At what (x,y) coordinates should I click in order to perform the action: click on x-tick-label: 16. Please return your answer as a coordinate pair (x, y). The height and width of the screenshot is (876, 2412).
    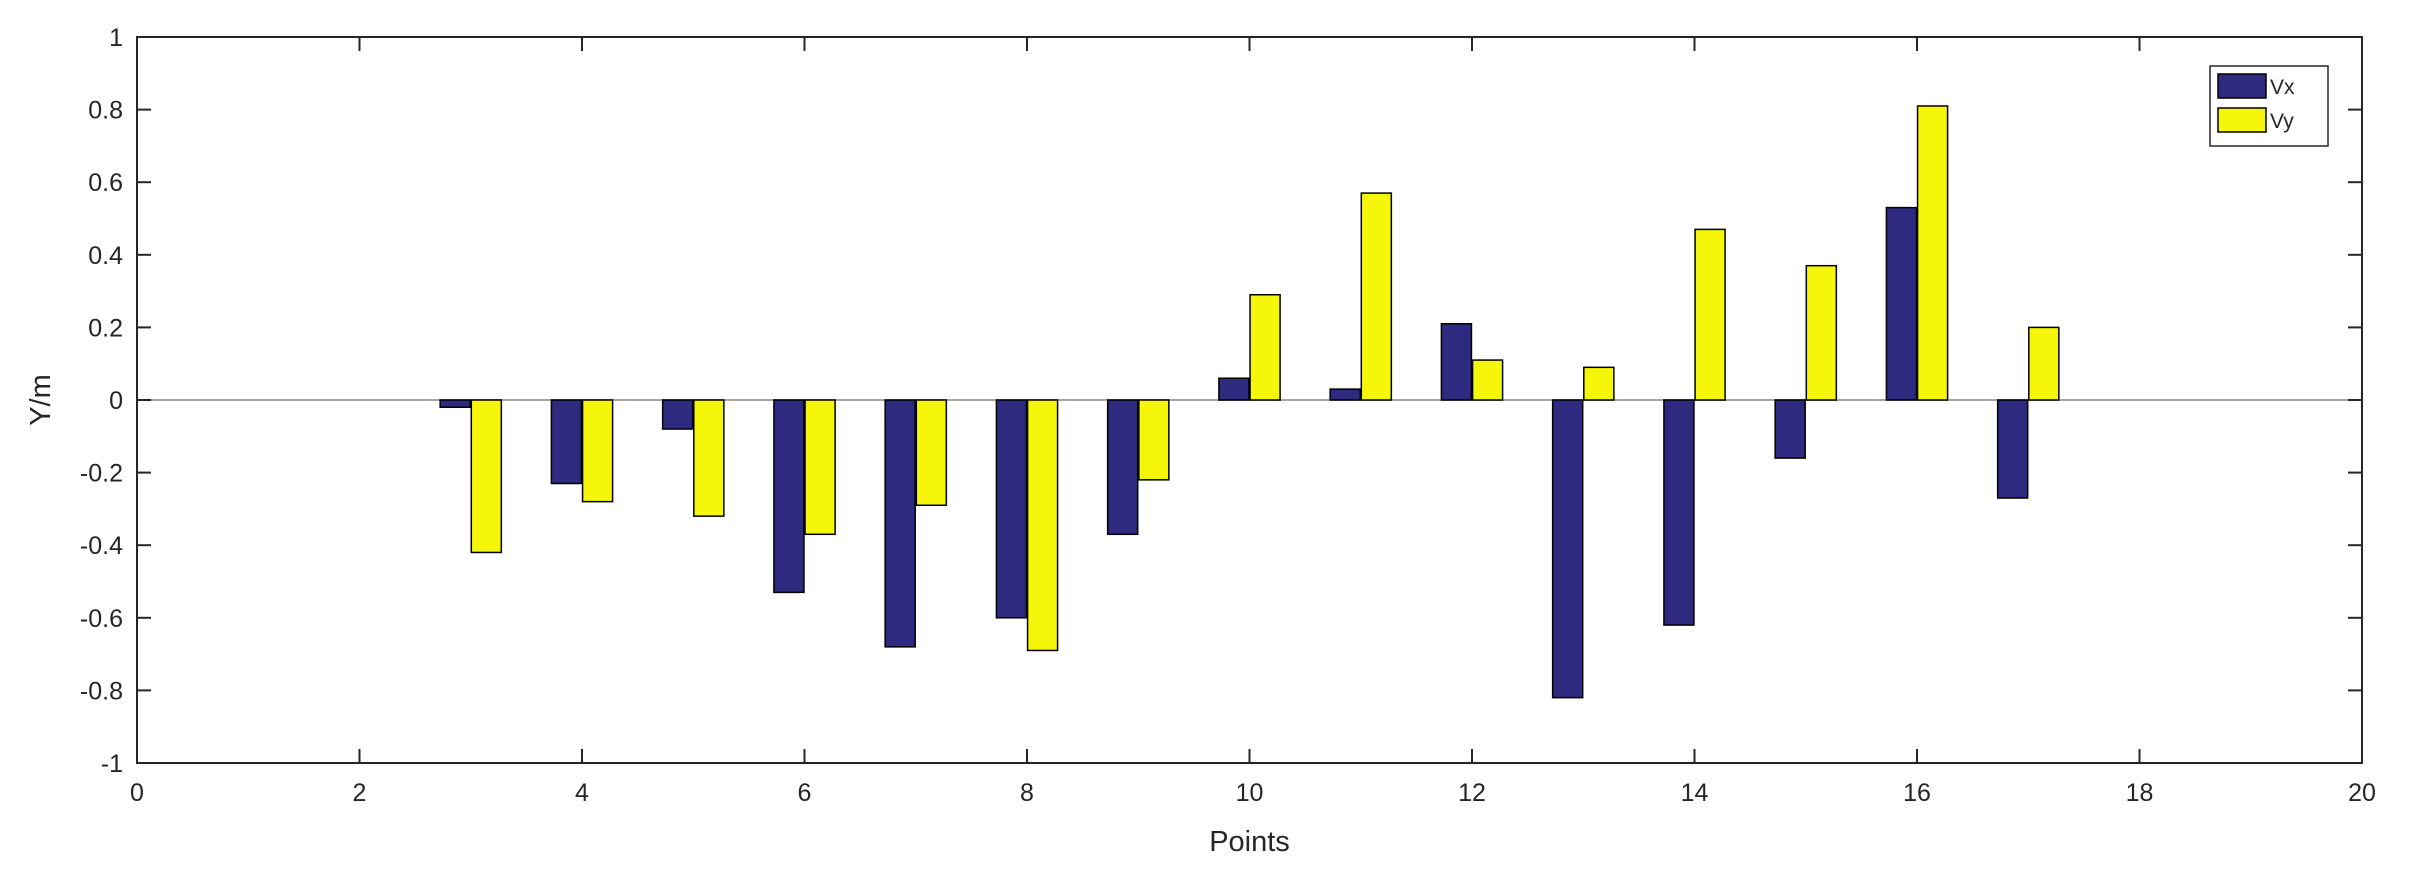
    Looking at the image, I should click on (1917, 793).